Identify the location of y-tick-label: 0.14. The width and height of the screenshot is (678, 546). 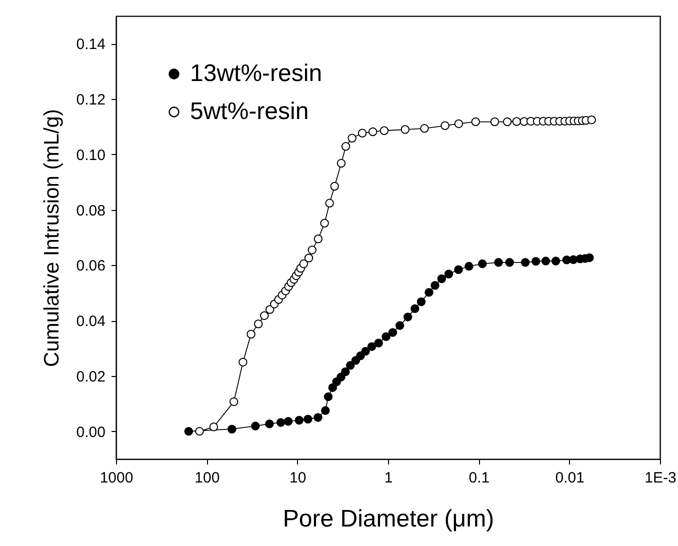
(91, 45).